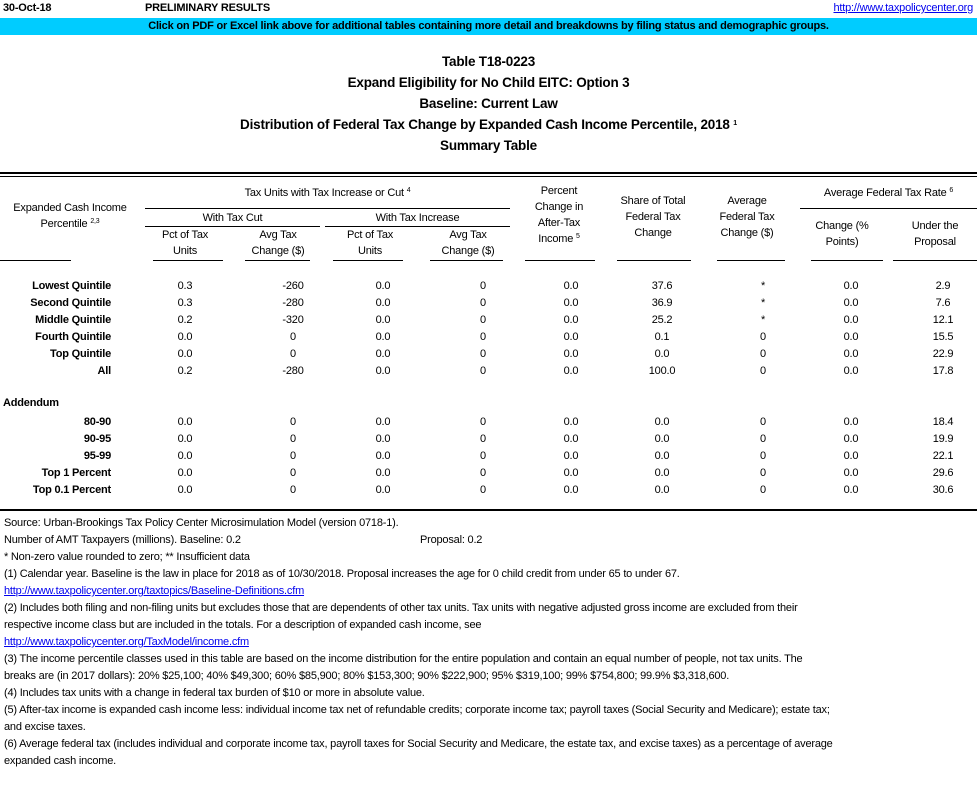 The height and width of the screenshot is (787, 977). I want to click on row-label: 95-99, so click(97, 456).